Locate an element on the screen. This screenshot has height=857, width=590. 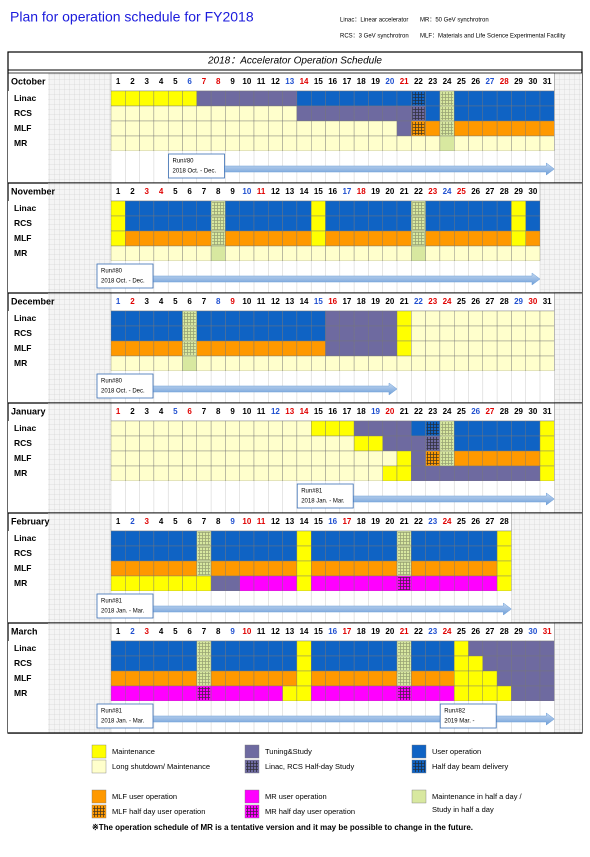
day-number: 6 is located at coordinates (189, 411).